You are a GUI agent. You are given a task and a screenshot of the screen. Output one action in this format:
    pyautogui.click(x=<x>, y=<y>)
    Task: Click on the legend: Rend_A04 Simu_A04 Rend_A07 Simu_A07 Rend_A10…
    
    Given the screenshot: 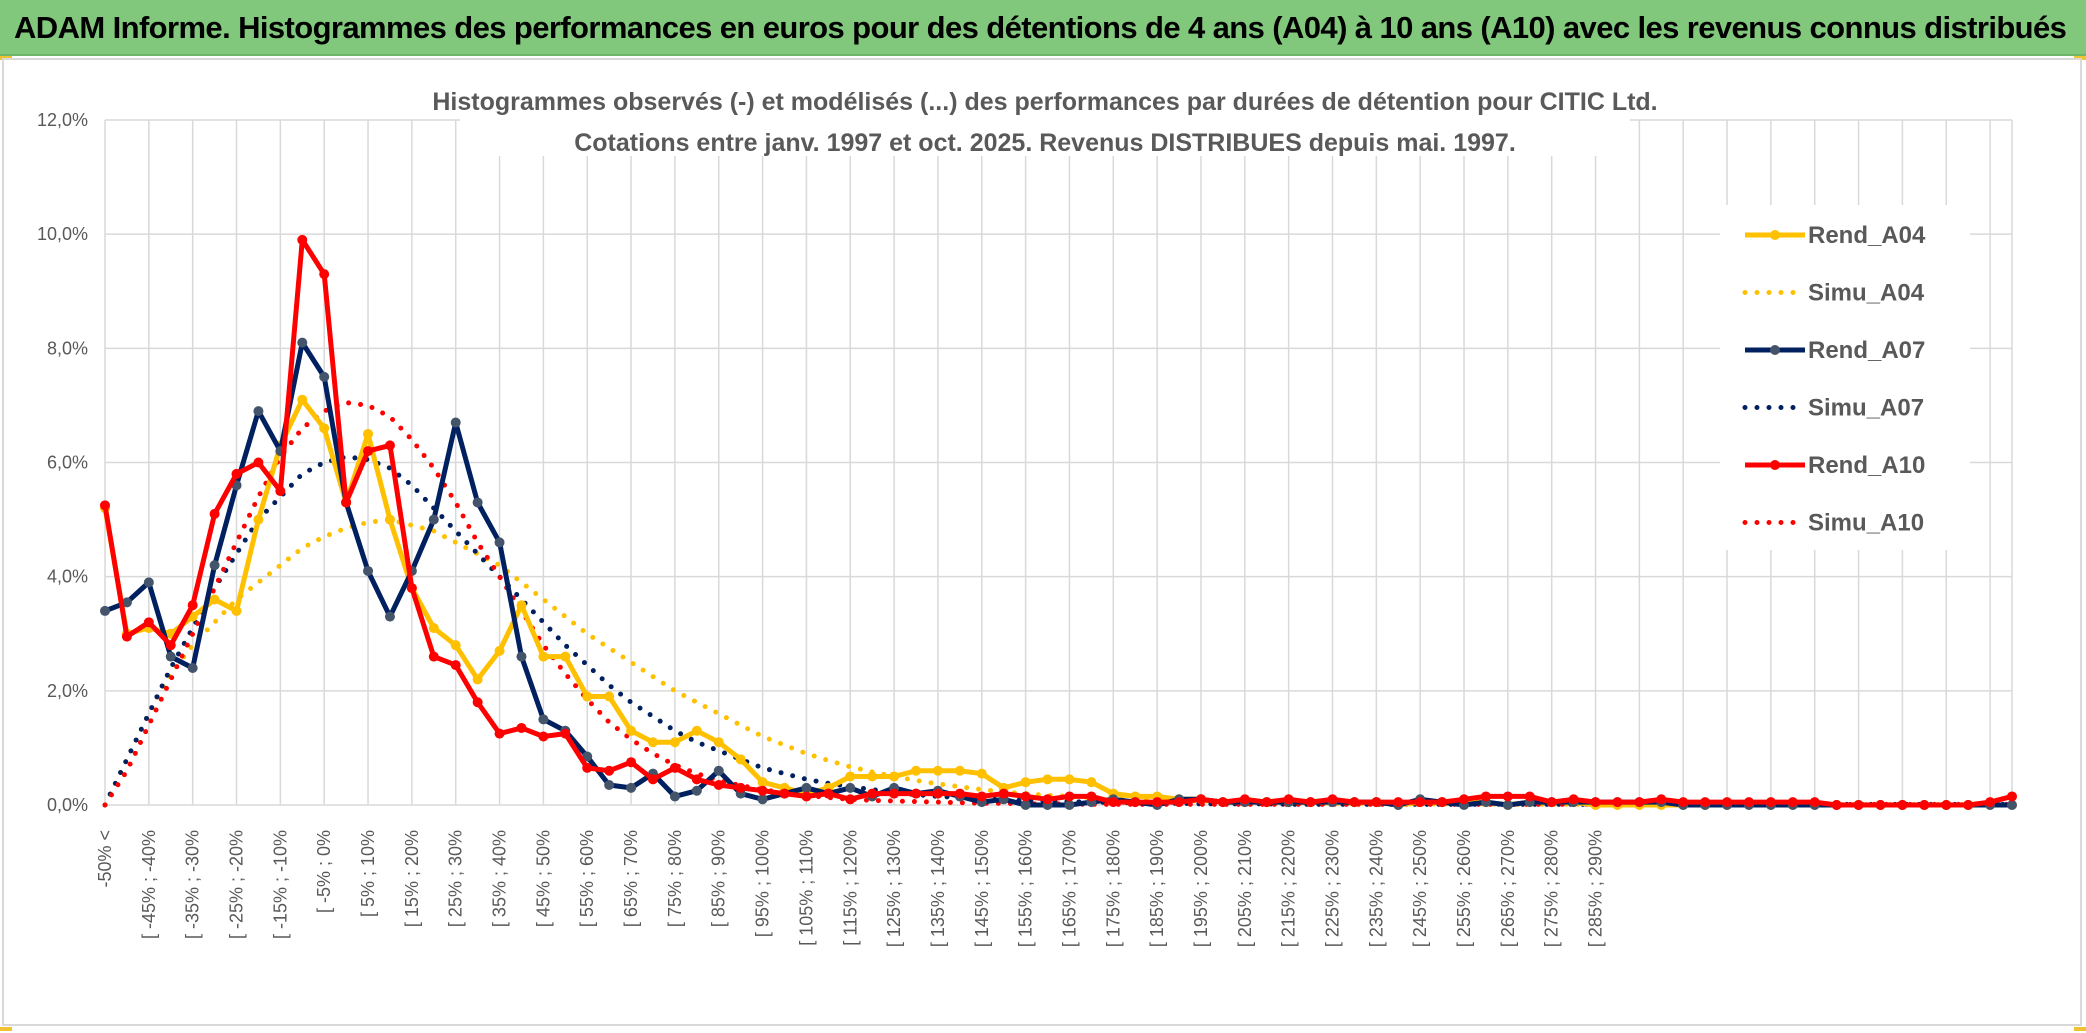 What is the action you would take?
    pyautogui.click(x=1845, y=377)
    